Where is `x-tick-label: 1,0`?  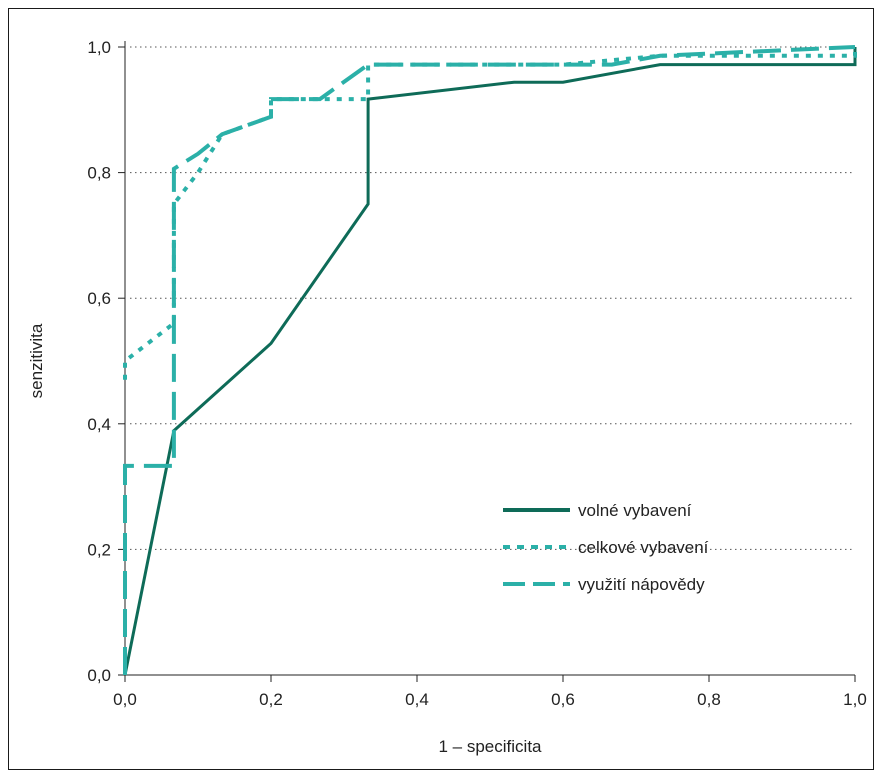 x-tick-label: 1,0 is located at coordinates (855, 699).